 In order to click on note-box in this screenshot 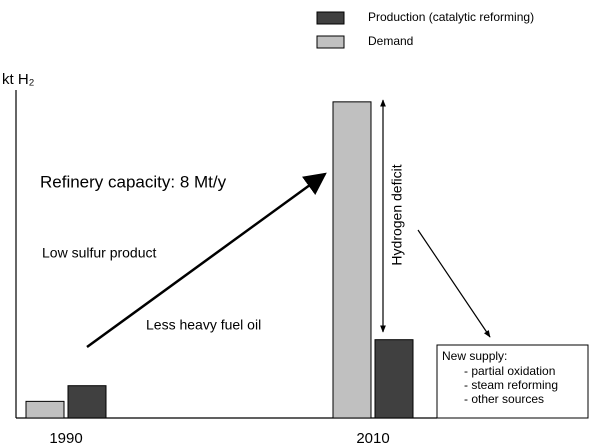, I will do `click(512, 381)`.